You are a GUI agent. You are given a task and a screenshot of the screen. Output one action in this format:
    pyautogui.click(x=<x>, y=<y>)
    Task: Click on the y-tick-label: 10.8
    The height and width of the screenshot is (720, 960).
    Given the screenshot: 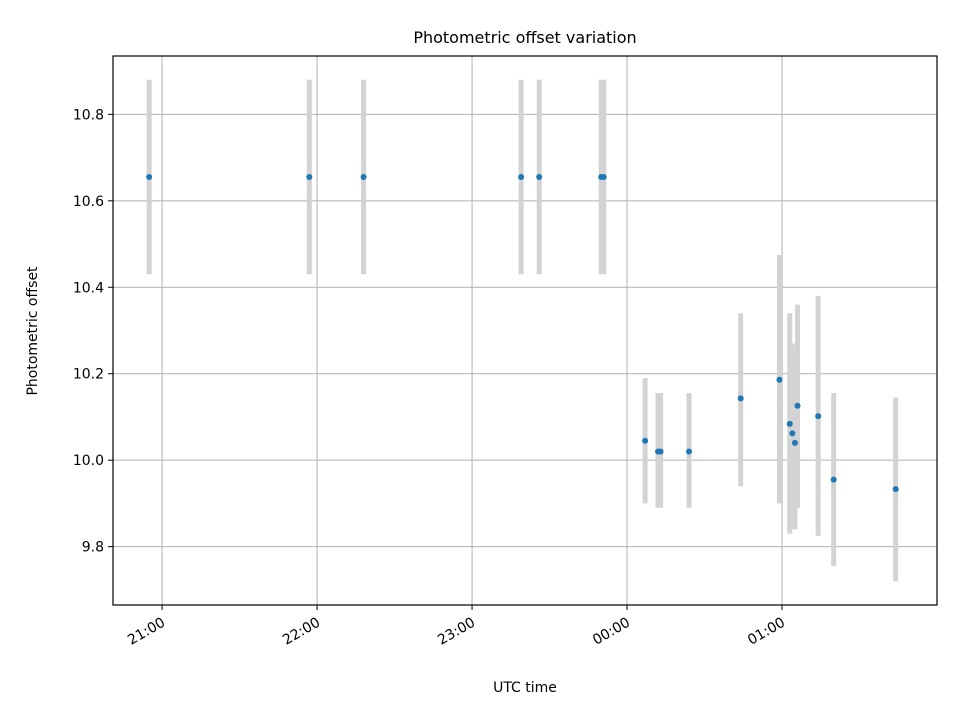 What is the action you would take?
    pyautogui.click(x=88, y=115)
    